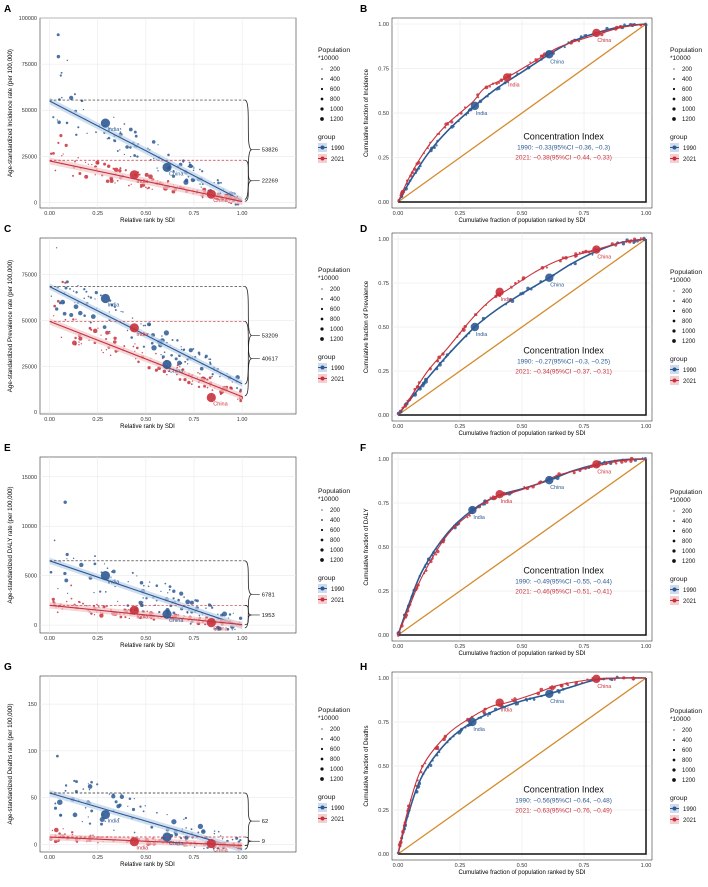 This screenshot has width=708, height=887. I want to click on legend-group-label: 1990, so click(338, 149).